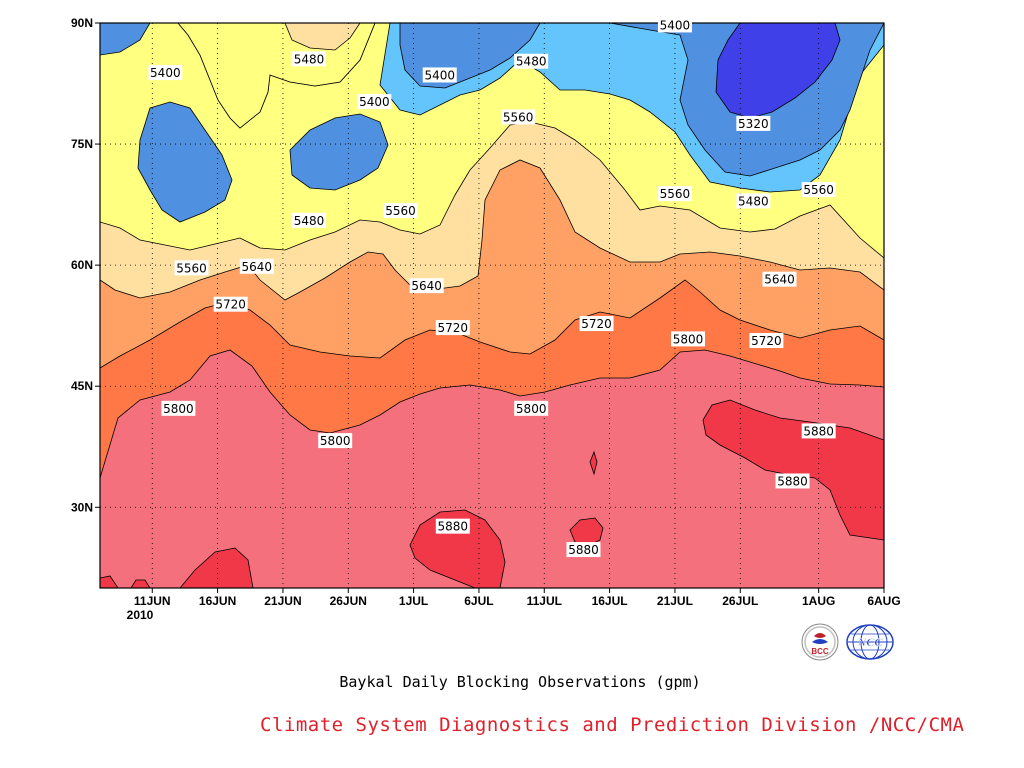  What do you see at coordinates (125, 39) in the screenshot?
I see `band-5320-5400-a` at bounding box center [125, 39].